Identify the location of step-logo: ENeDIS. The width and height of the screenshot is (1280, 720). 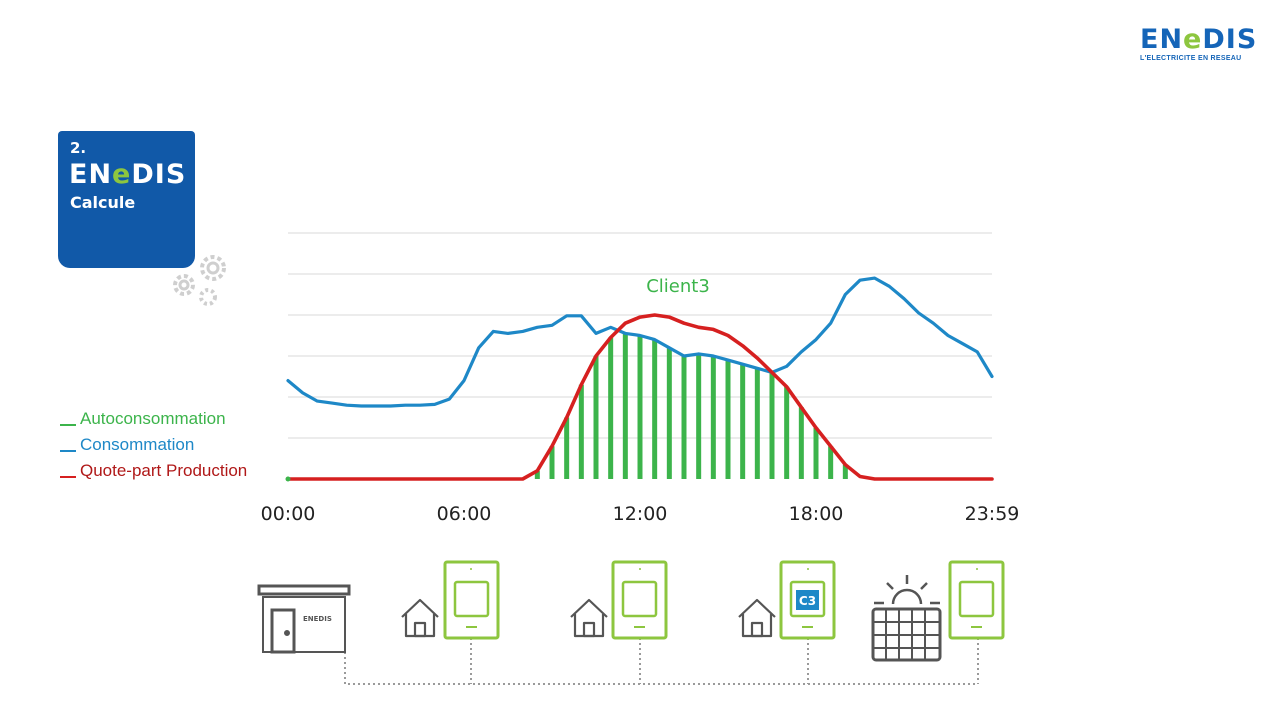
(128, 174).